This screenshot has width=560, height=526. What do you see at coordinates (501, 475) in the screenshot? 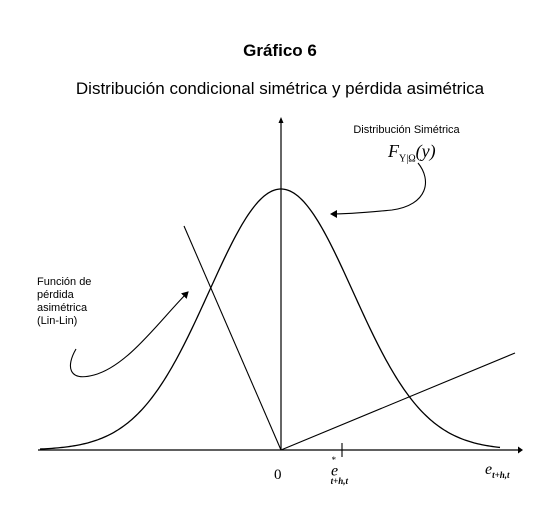
I see `x-axis-label-sub: t+h,t` at bounding box center [501, 475].